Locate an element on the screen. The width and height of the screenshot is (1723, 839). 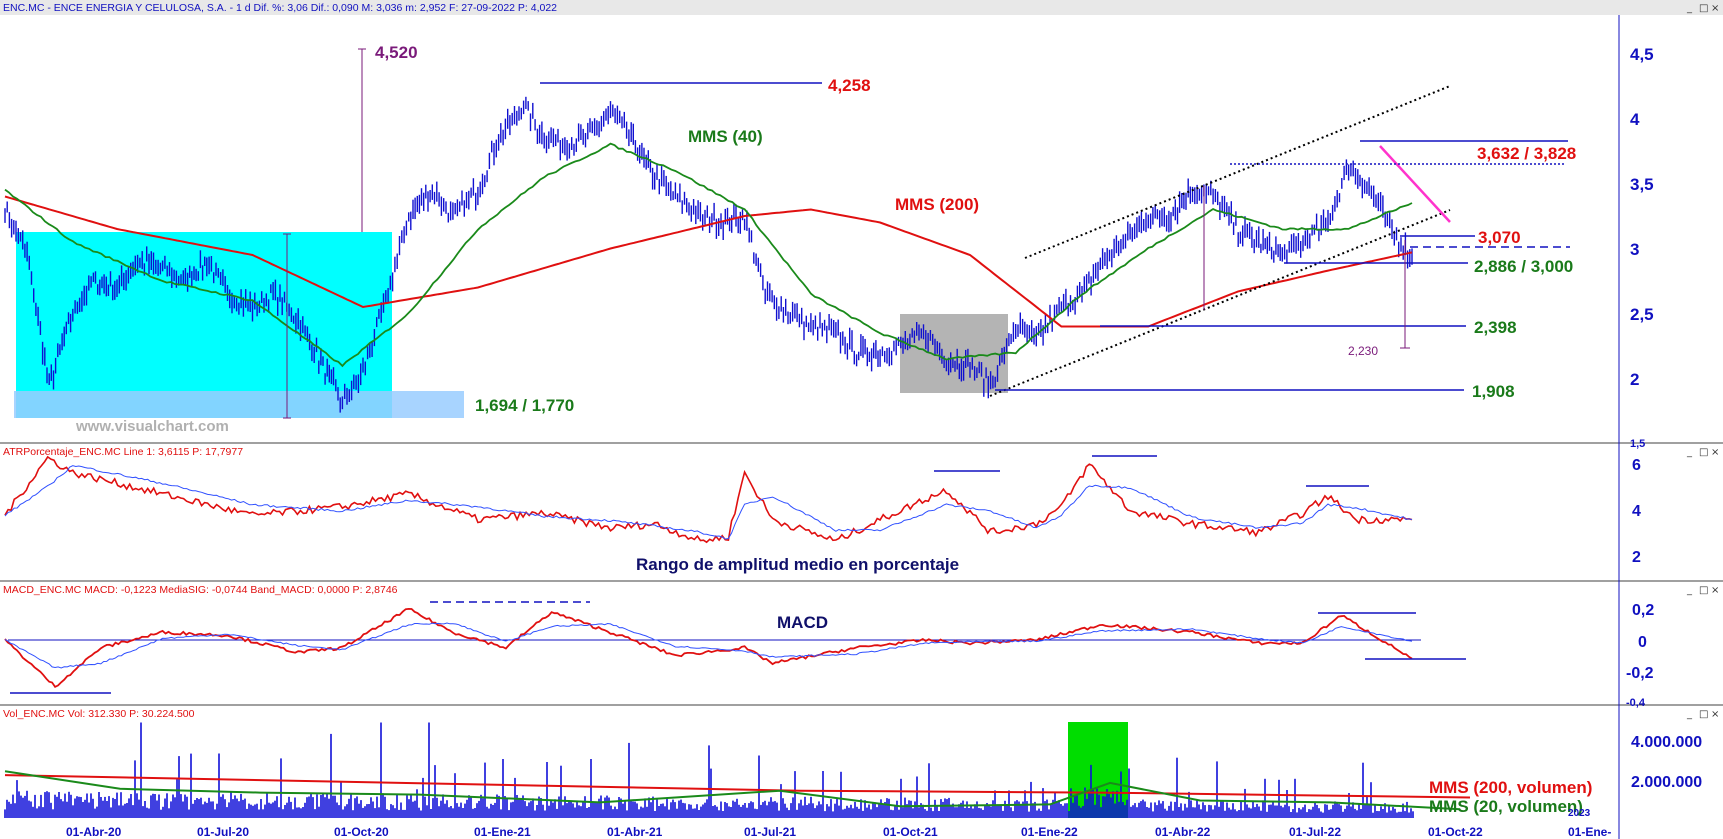
xtick-abr22: 01-Abr-22 is located at coordinates (1183, 832).